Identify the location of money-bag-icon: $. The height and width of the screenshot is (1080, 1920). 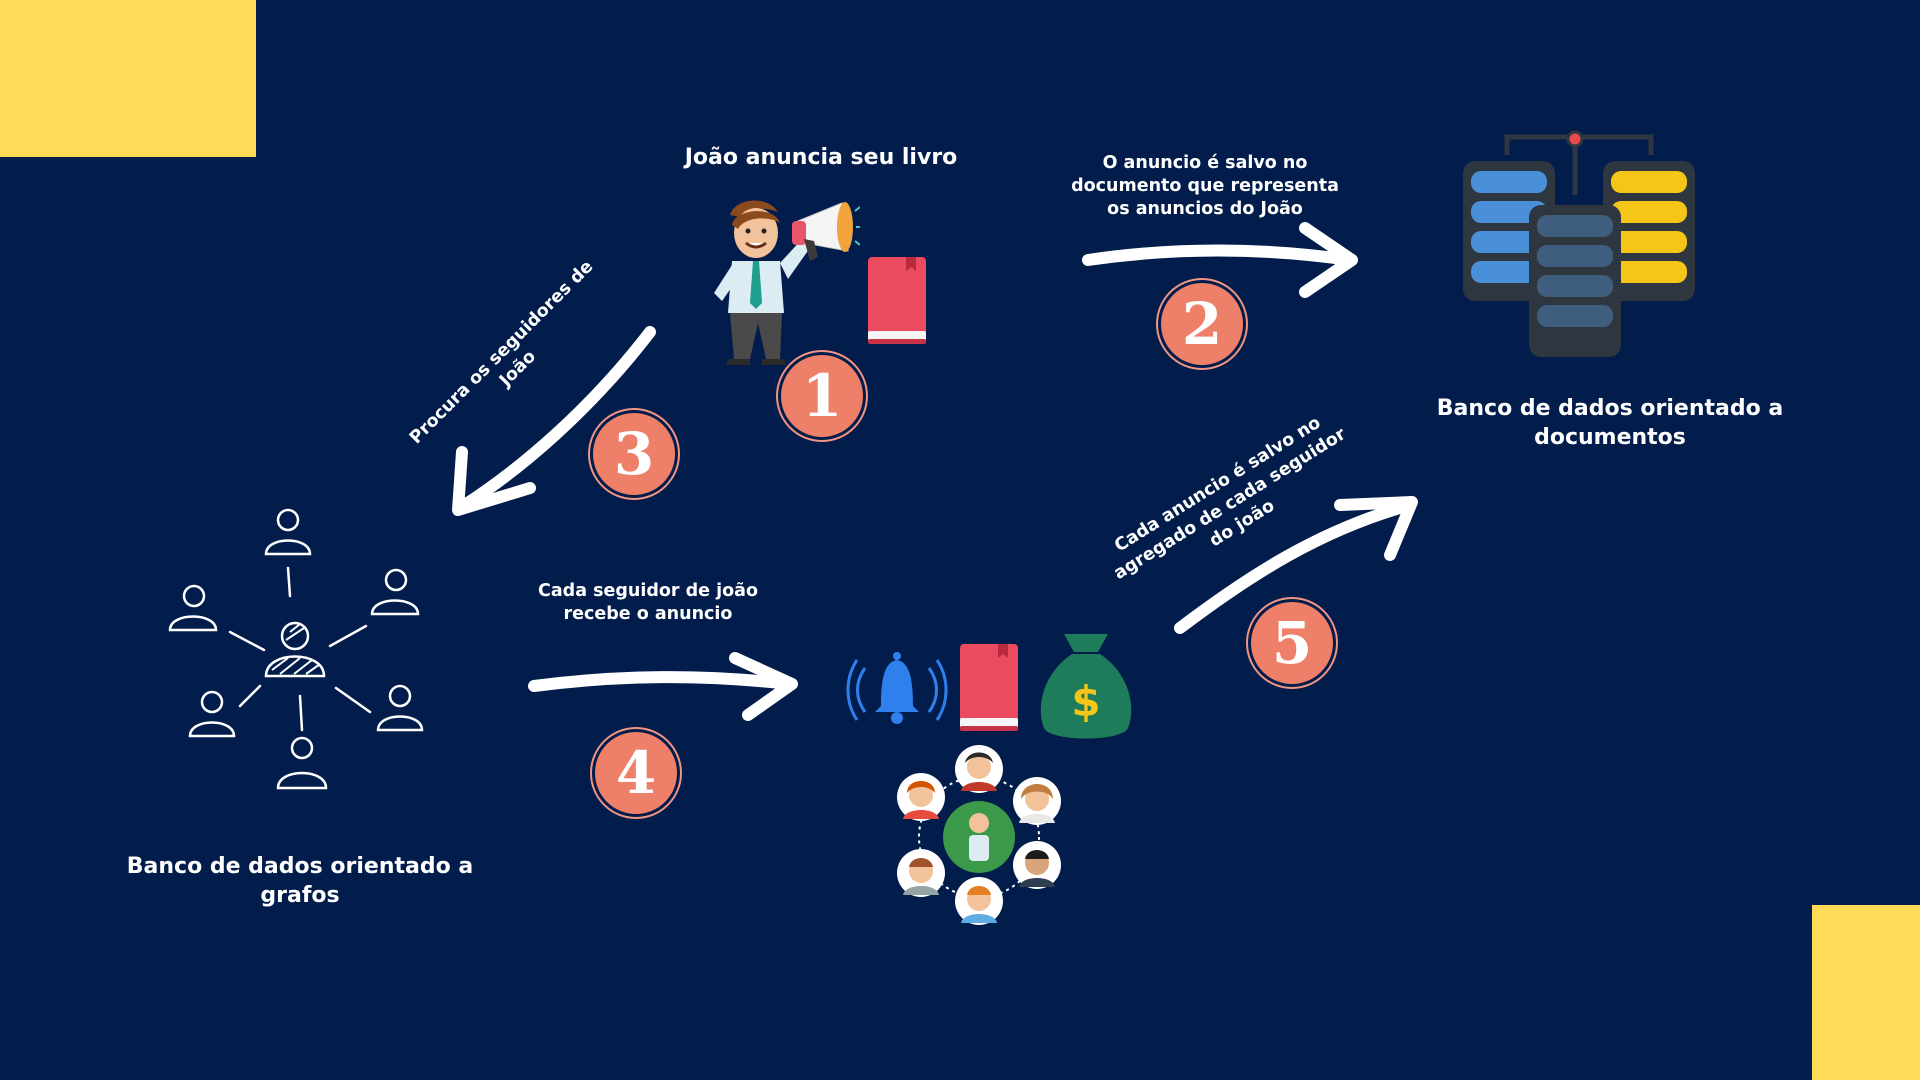
(1086, 686).